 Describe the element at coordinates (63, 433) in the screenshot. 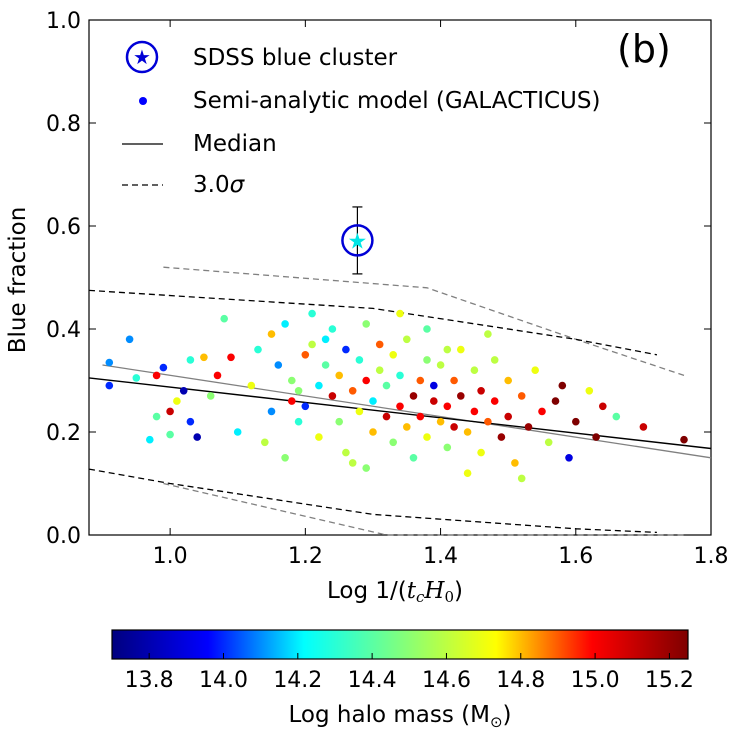

I see `y-tick-label: 0.2` at that location.